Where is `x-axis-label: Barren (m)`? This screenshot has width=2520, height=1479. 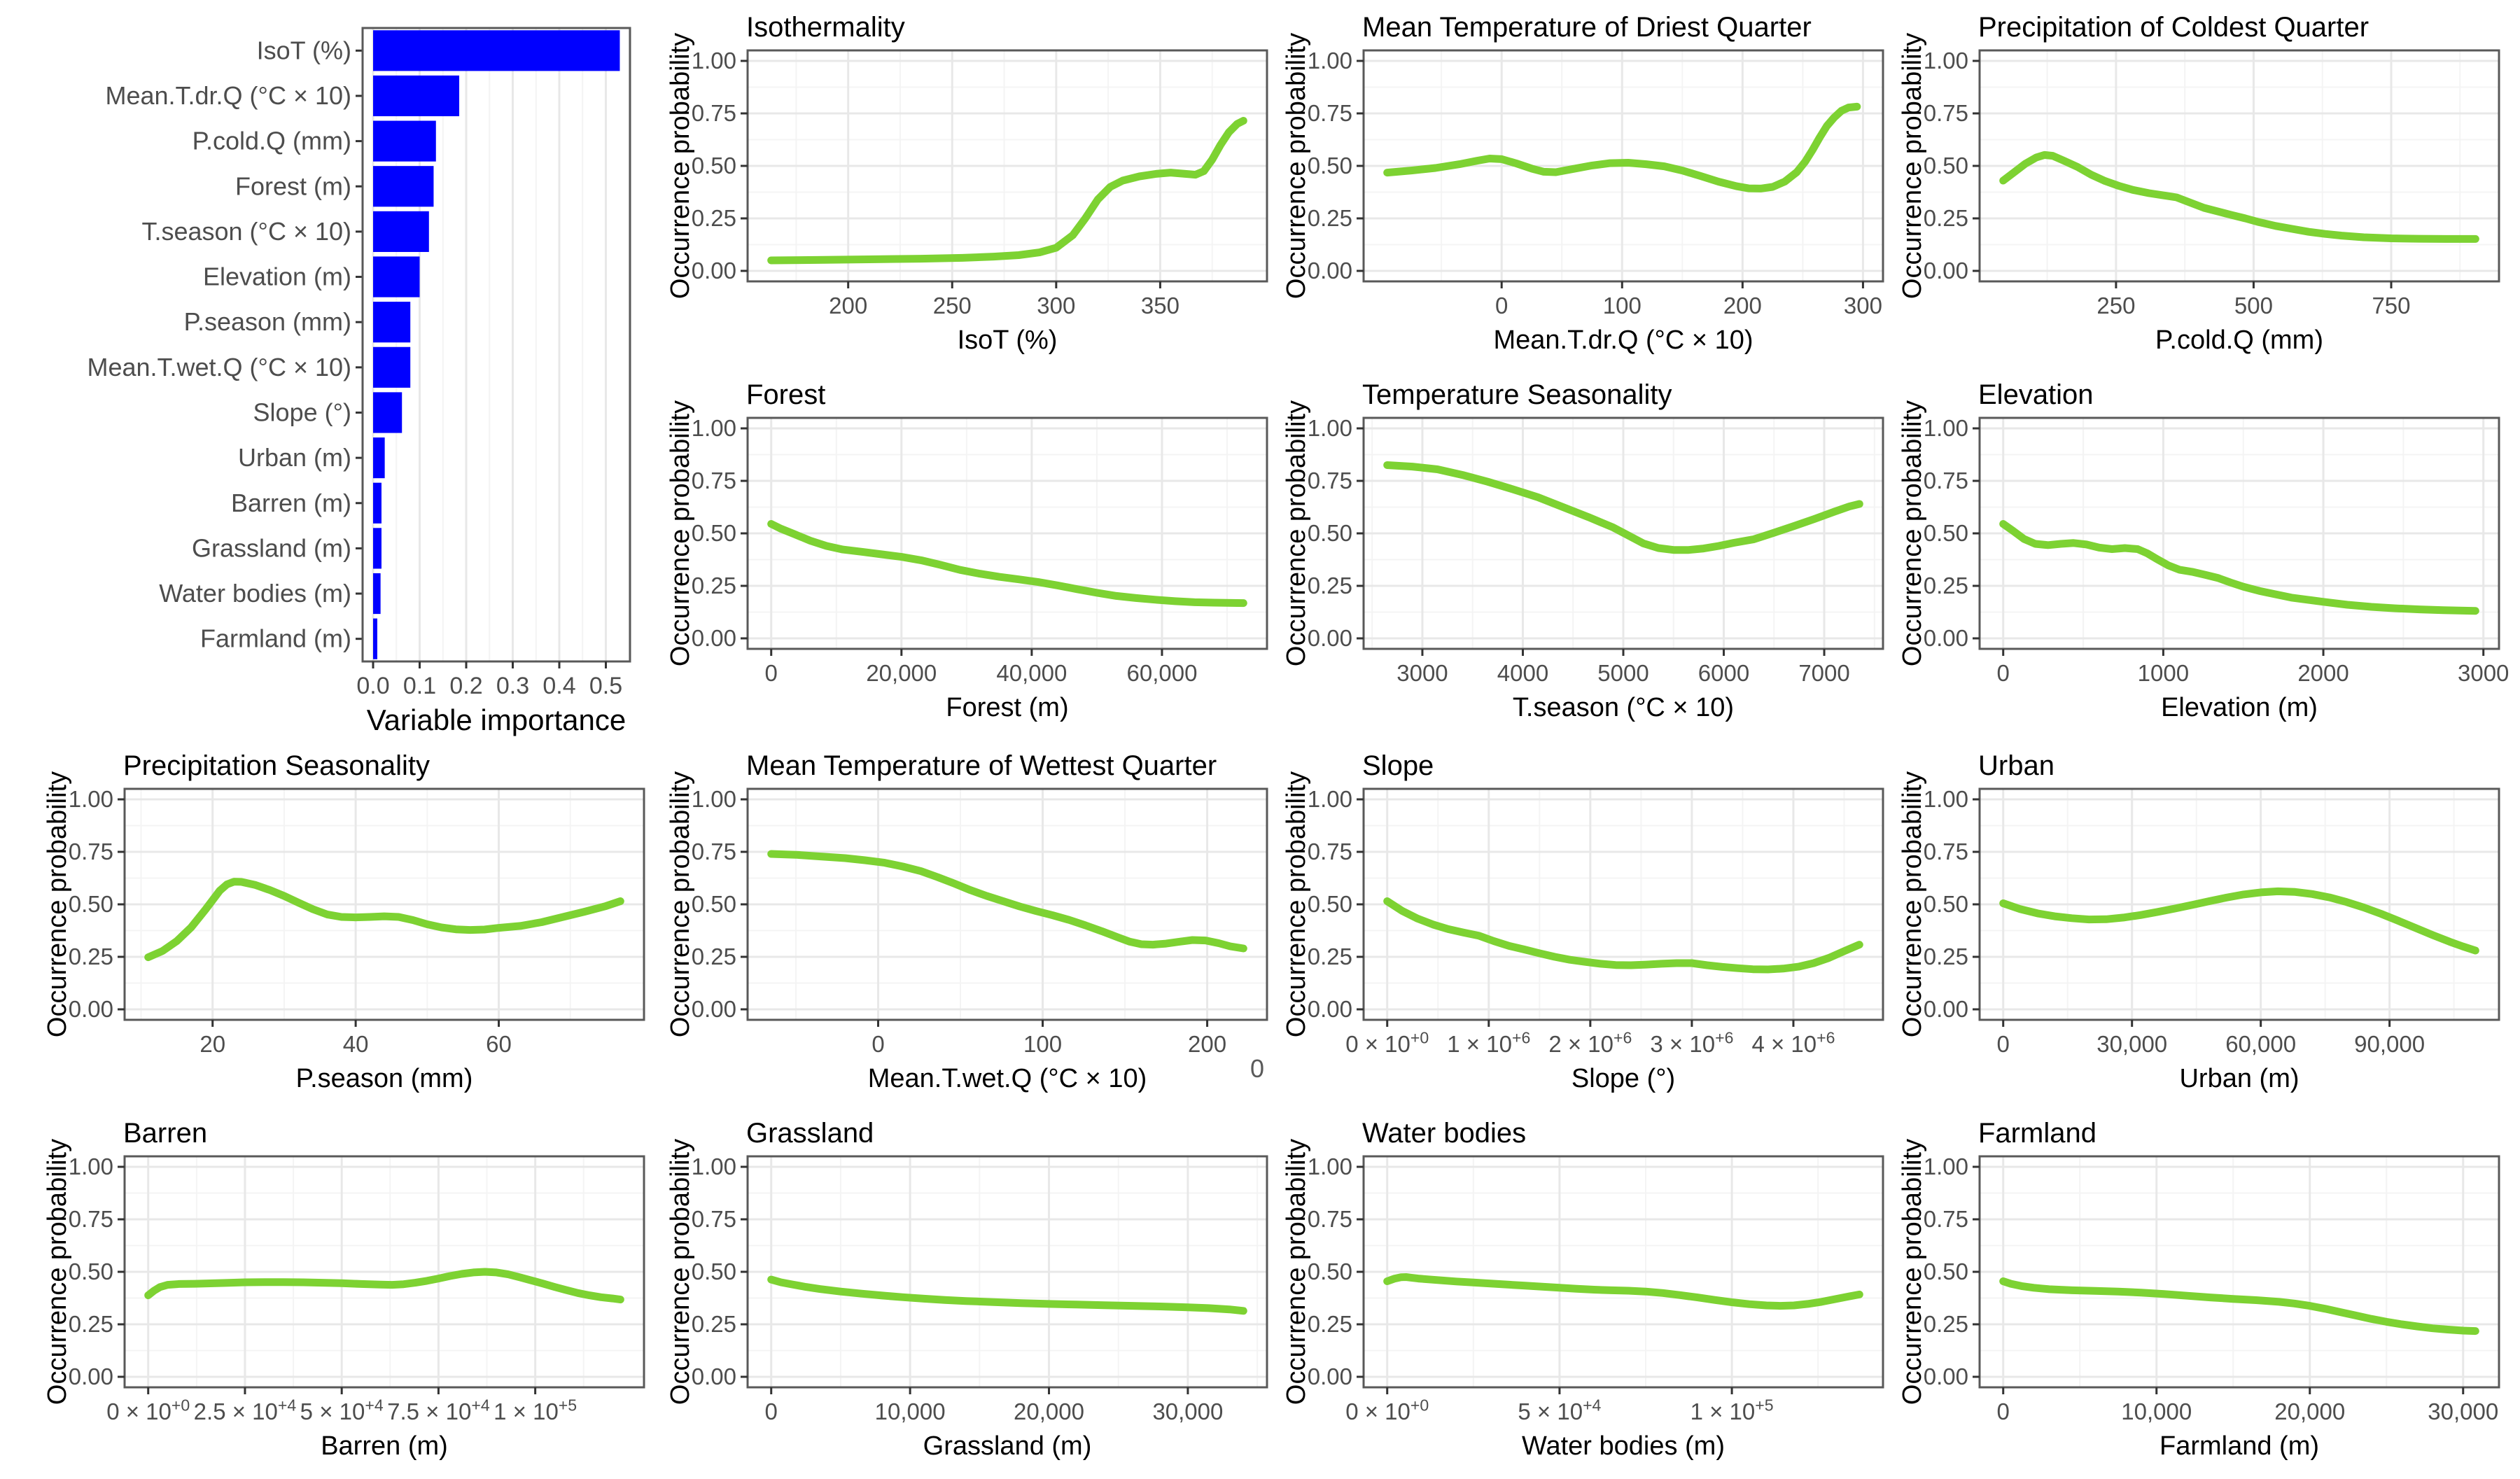 x-axis-label: Barren (m) is located at coordinates (384, 1446).